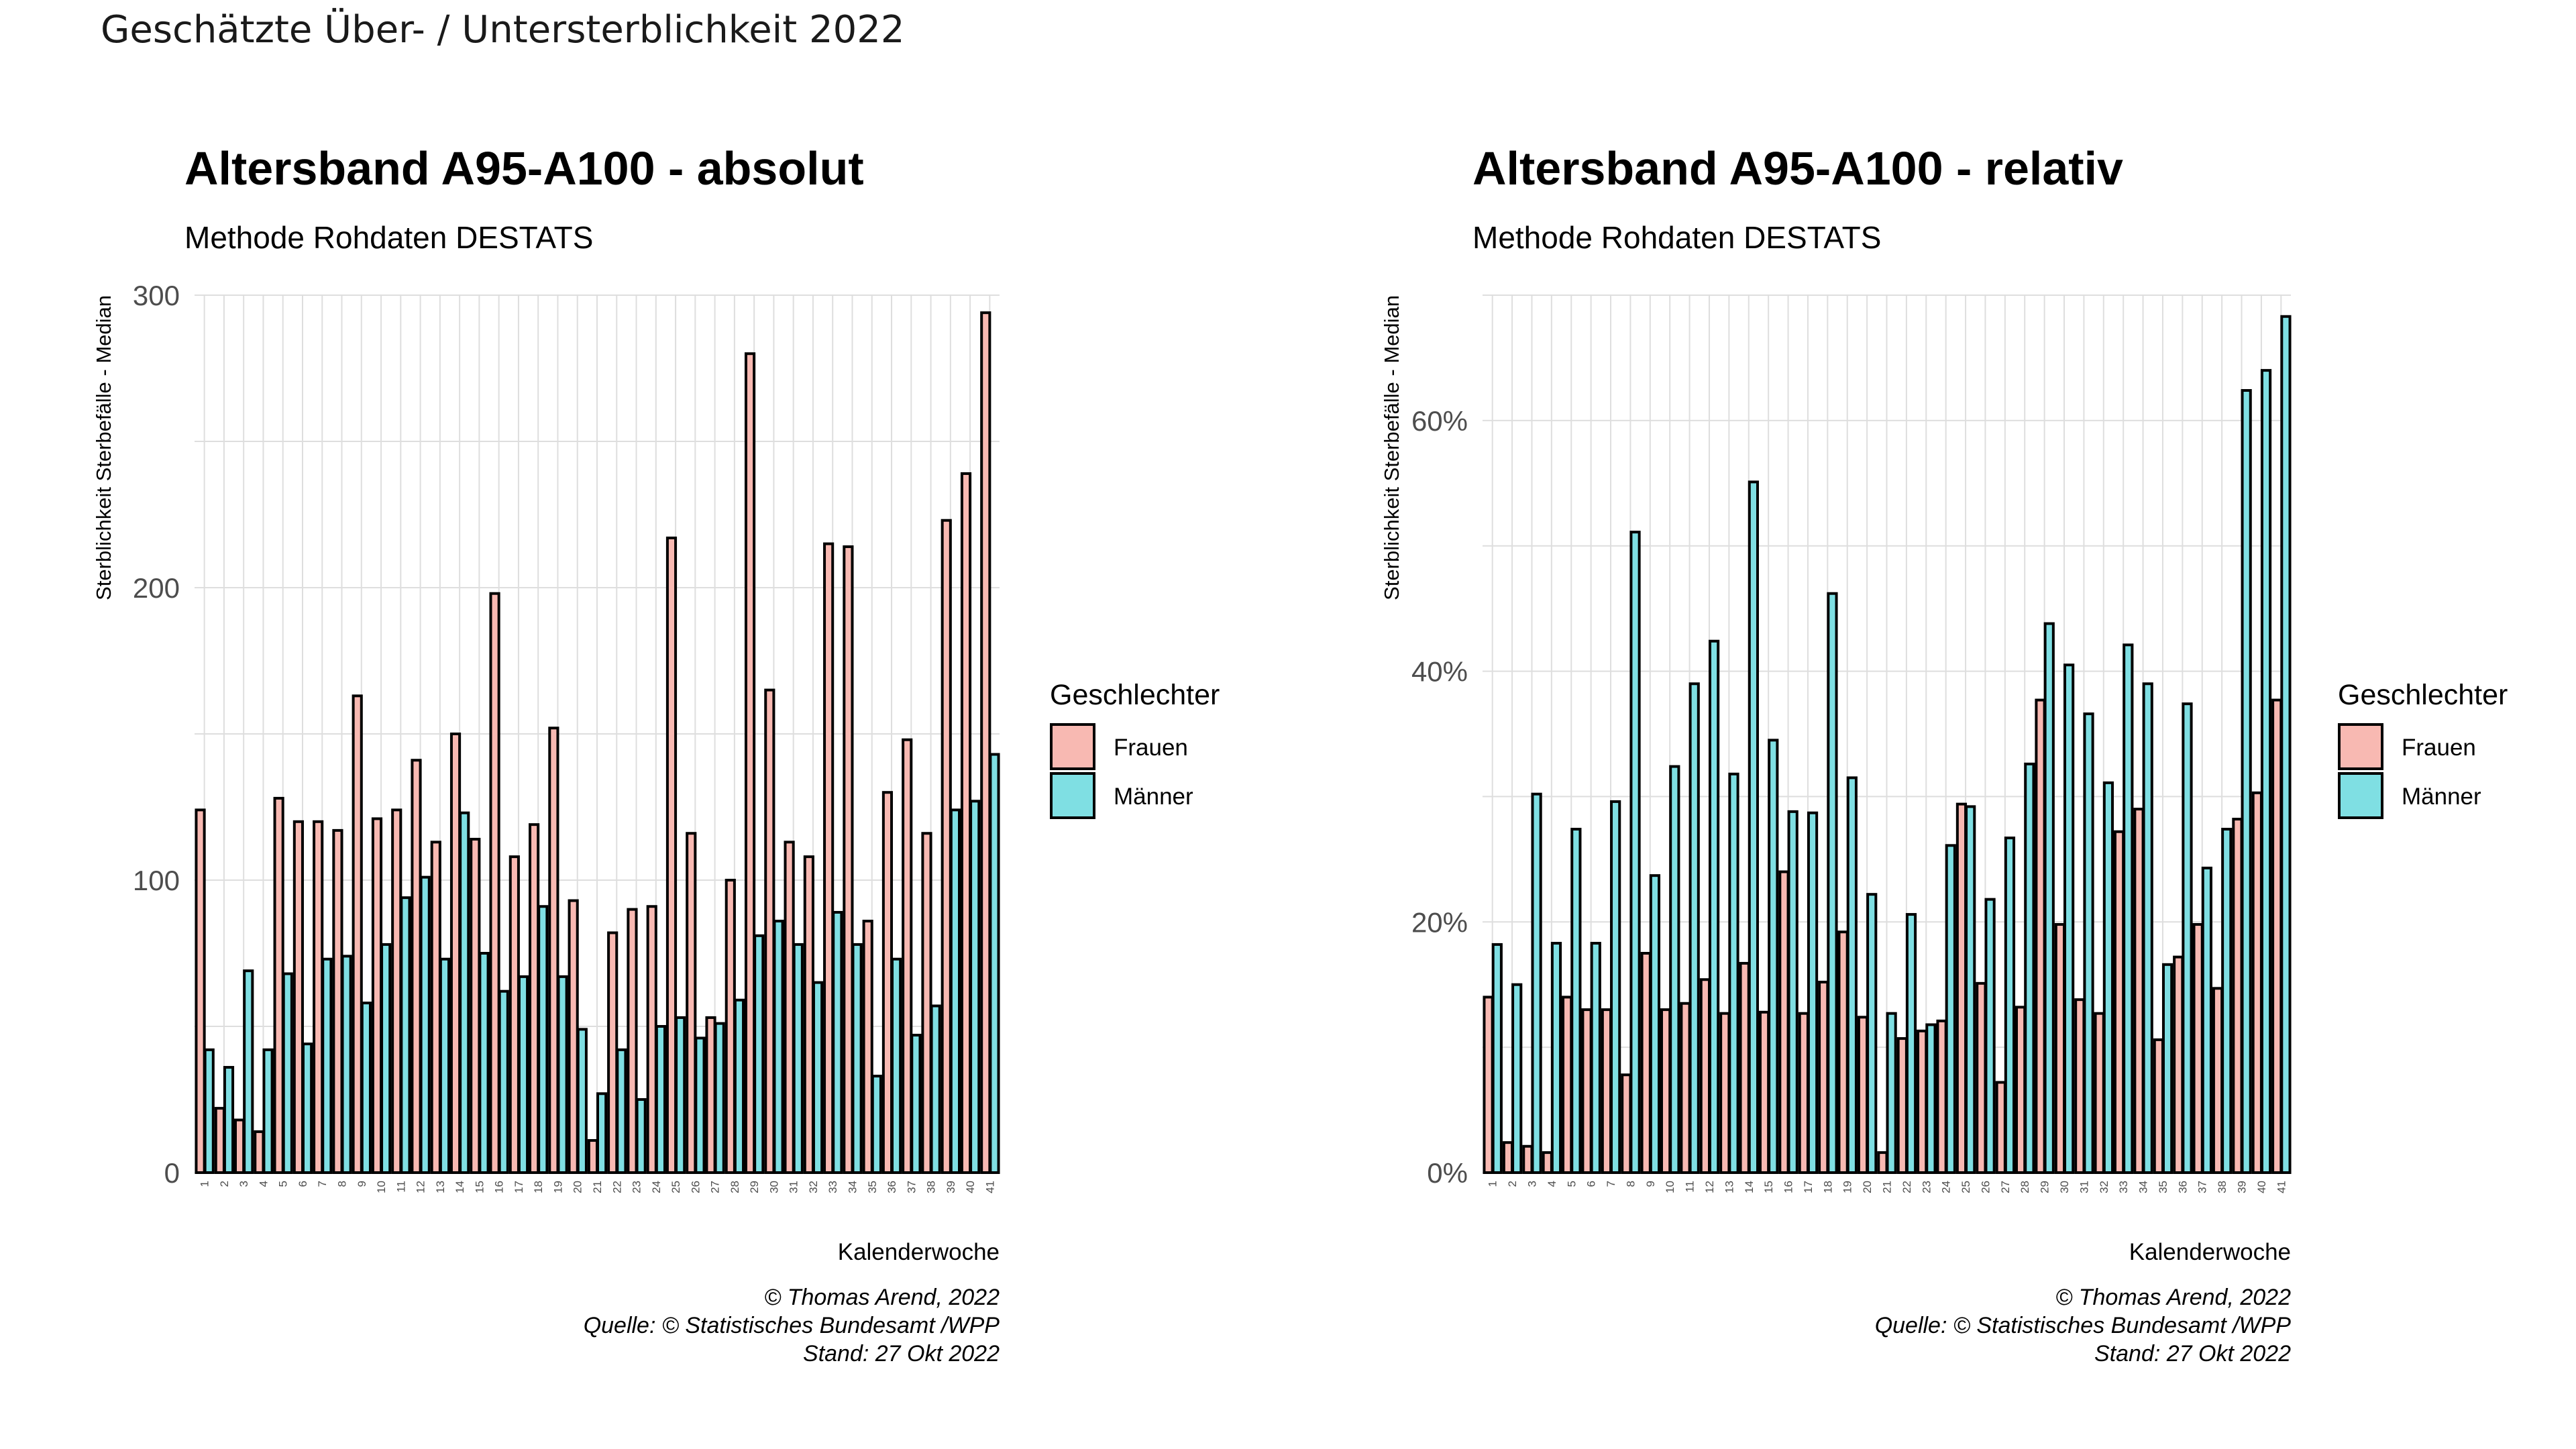 The image size is (2576, 1449). Describe the element at coordinates (926, 1003) in the screenshot. I see `bar-frauen-kw38` at that location.